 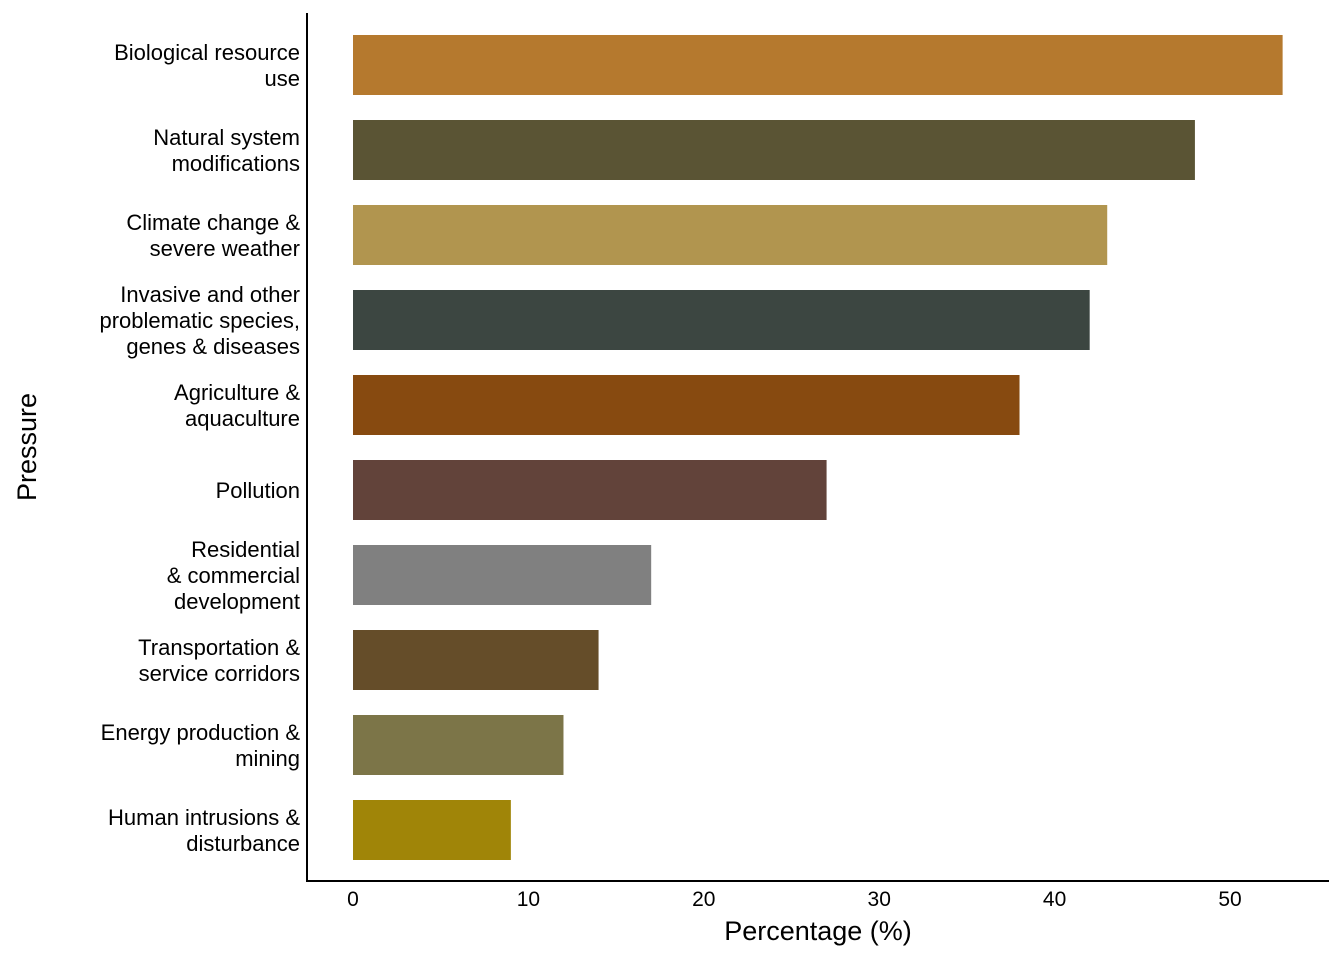 What do you see at coordinates (237, 601) in the screenshot?
I see `category-label: development` at bounding box center [237, 601].